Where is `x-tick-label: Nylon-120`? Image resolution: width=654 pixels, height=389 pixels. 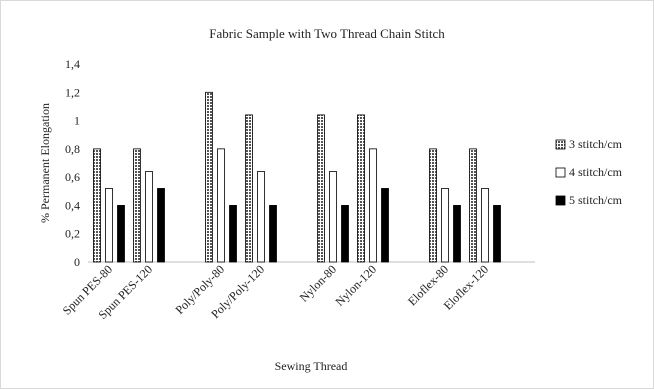
x-tick-label: Nylon-120 is located at coordinates (355, 285).